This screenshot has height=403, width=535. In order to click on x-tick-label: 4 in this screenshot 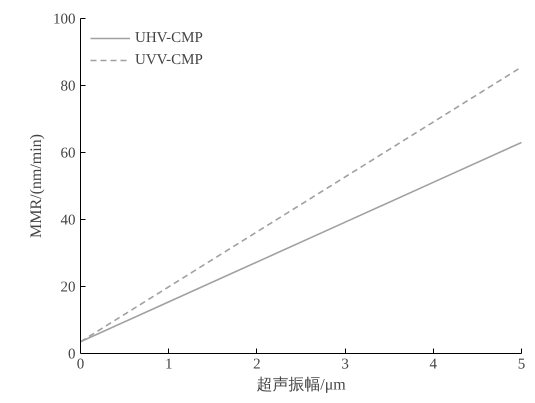, I will do `click(434, 364)`.